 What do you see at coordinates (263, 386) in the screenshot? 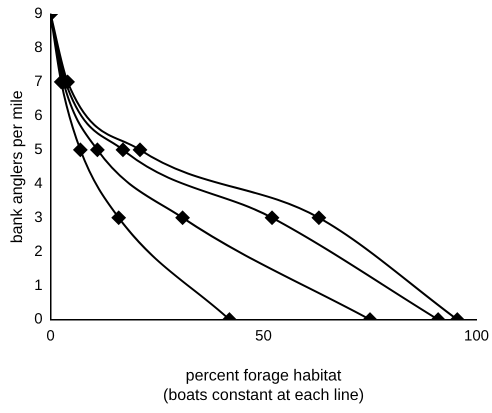
I see `x-axis-title: percent forage habitat (boats constant at each line)` at bounding box center [263, 386].